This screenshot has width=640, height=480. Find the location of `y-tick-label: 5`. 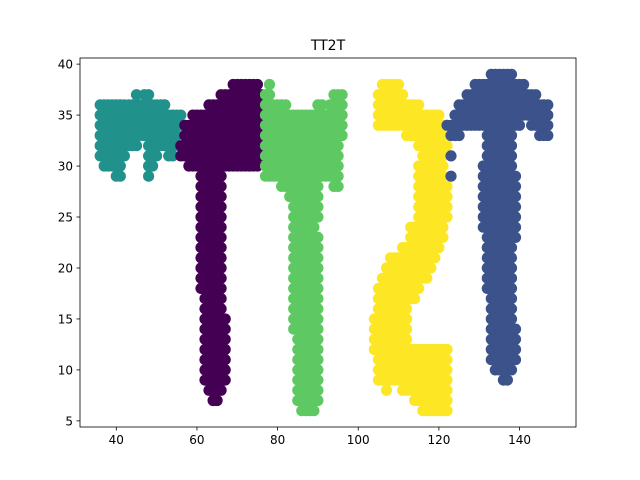

y-tick-label: 5 is located at coordinates (69, 421).